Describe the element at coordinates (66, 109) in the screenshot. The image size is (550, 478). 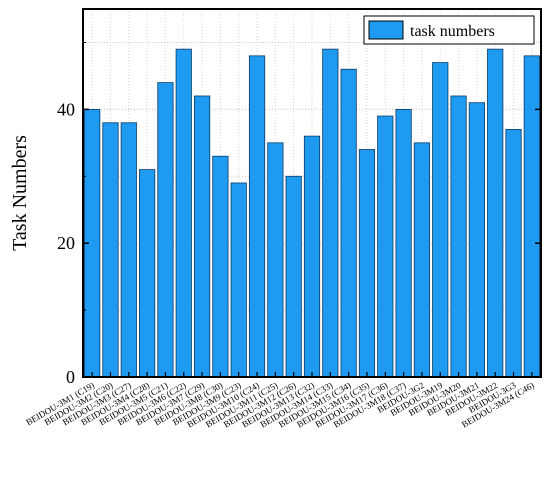
I see `y-tick-label: 40` at that location.